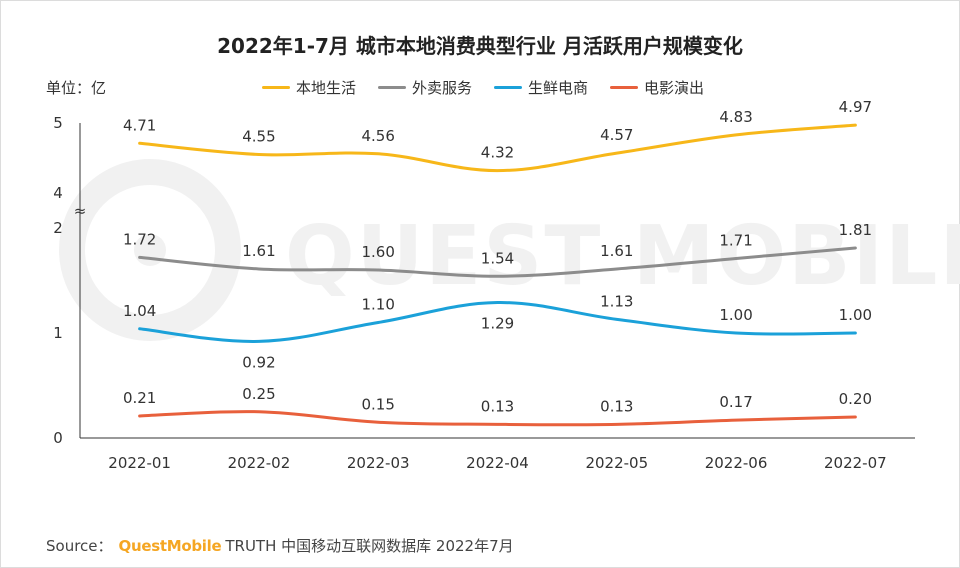  I want to click on y-tick-label: 4, so click(58, 193).